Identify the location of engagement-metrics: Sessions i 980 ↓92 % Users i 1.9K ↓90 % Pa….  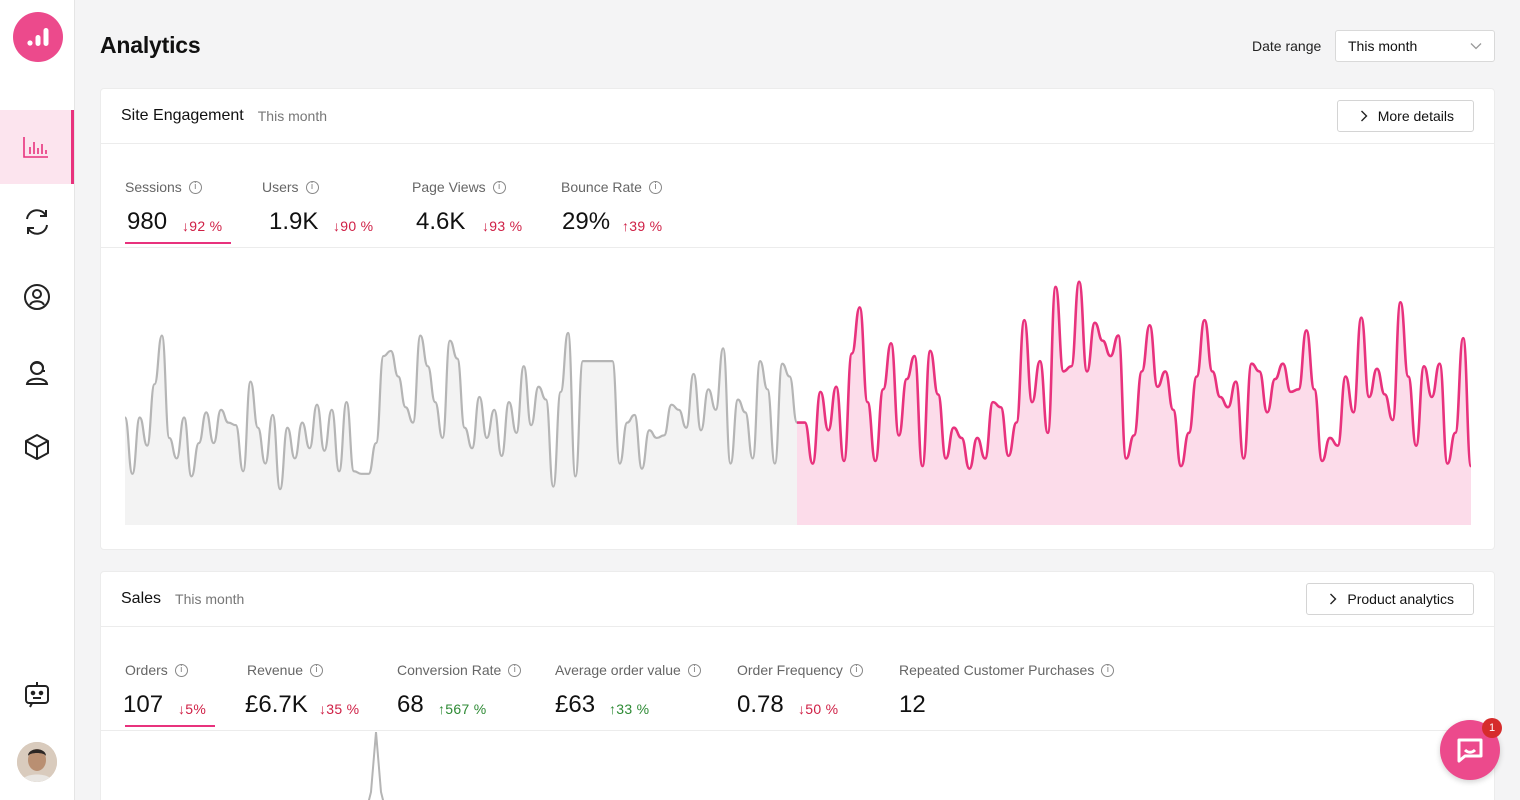
(797, 196).